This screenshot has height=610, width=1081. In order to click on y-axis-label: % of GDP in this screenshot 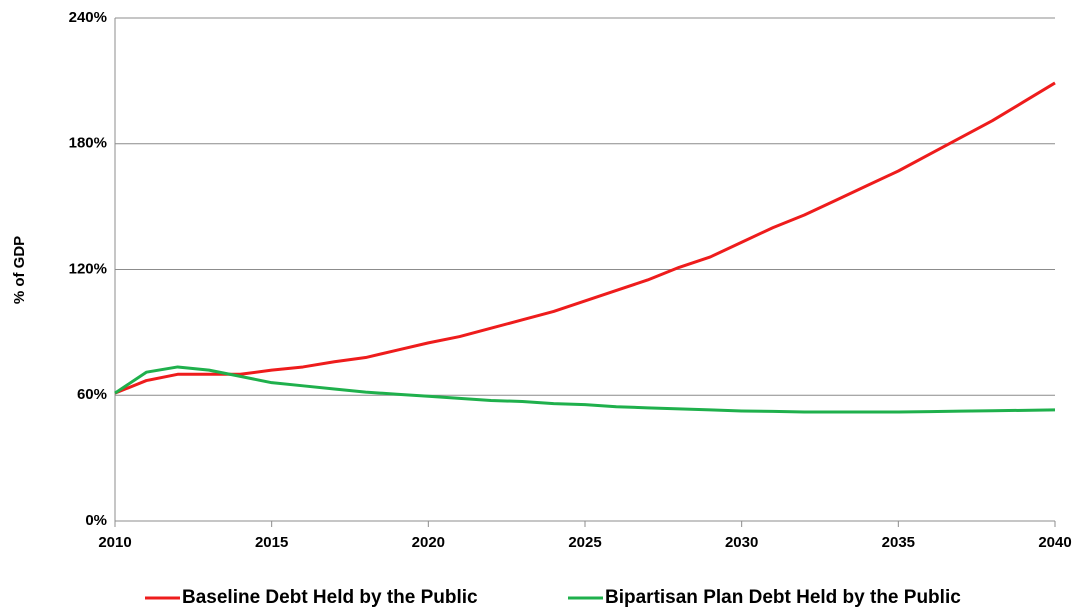, I will do `click(19, 270)`.